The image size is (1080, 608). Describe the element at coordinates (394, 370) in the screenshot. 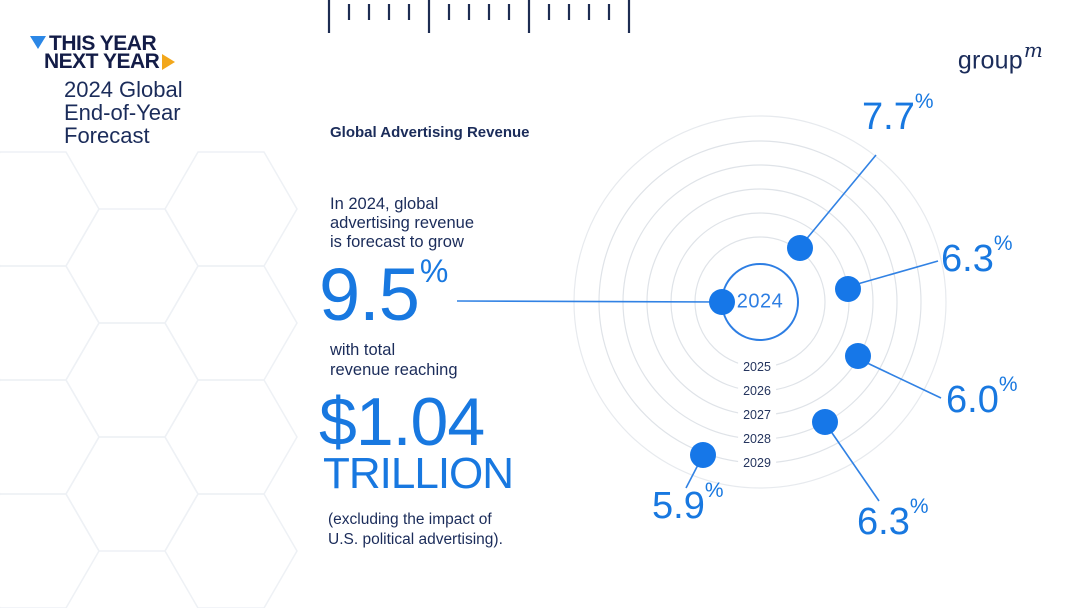

I see `mid-line: revenue reaching` at that location.